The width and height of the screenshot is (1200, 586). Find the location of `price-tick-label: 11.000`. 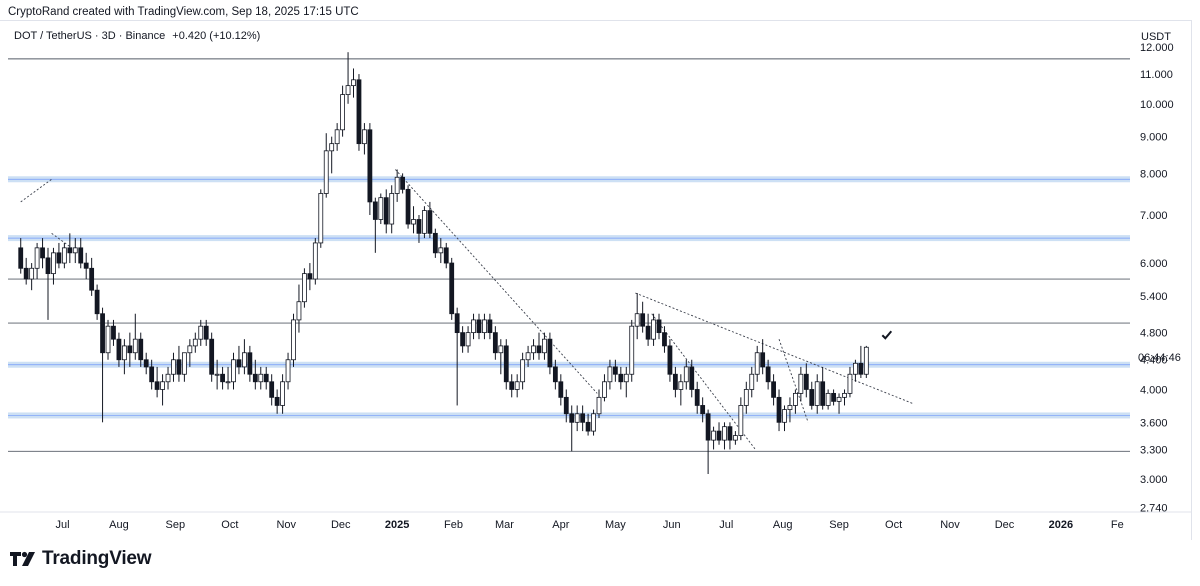

price-tick-label: 11.000 is located at coordinates (1156, 75).